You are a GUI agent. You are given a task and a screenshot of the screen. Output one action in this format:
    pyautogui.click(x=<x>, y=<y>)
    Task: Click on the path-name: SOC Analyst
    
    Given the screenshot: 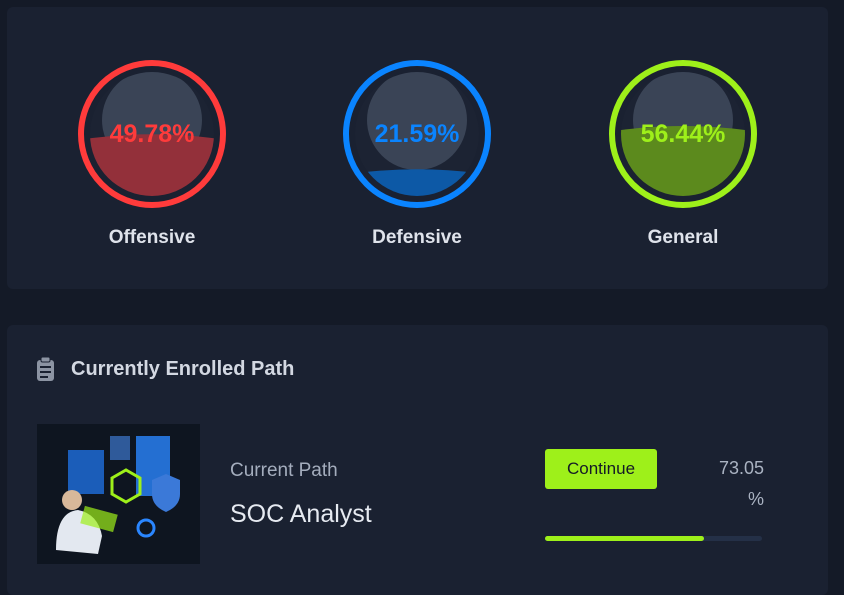 What is the action you would take?
    pyautogui.click(x=301, y=514)
    